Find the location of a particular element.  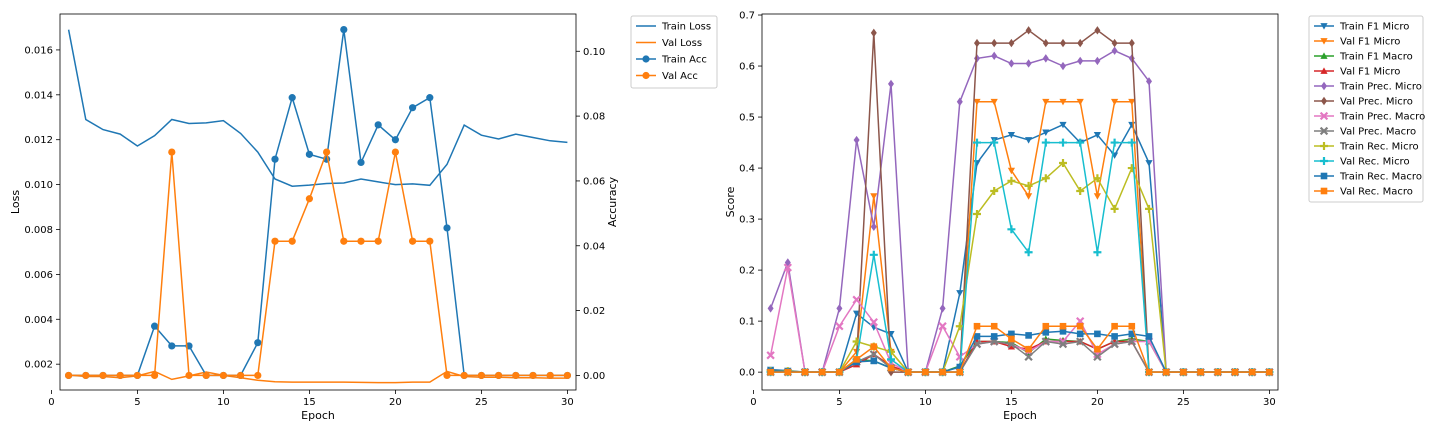

legend-label: Train F1 Micro is located at coordinates (1374, 27).